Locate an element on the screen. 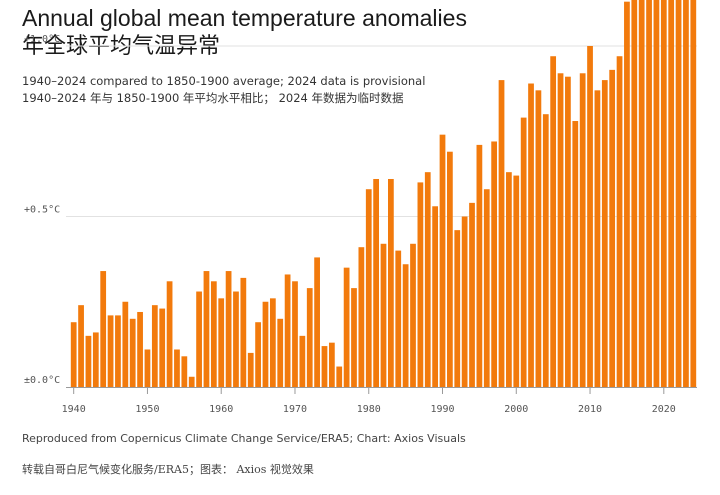 The height and width of the screenshot is (495, 720). bar-1985 is located at coordinates (405, 325).